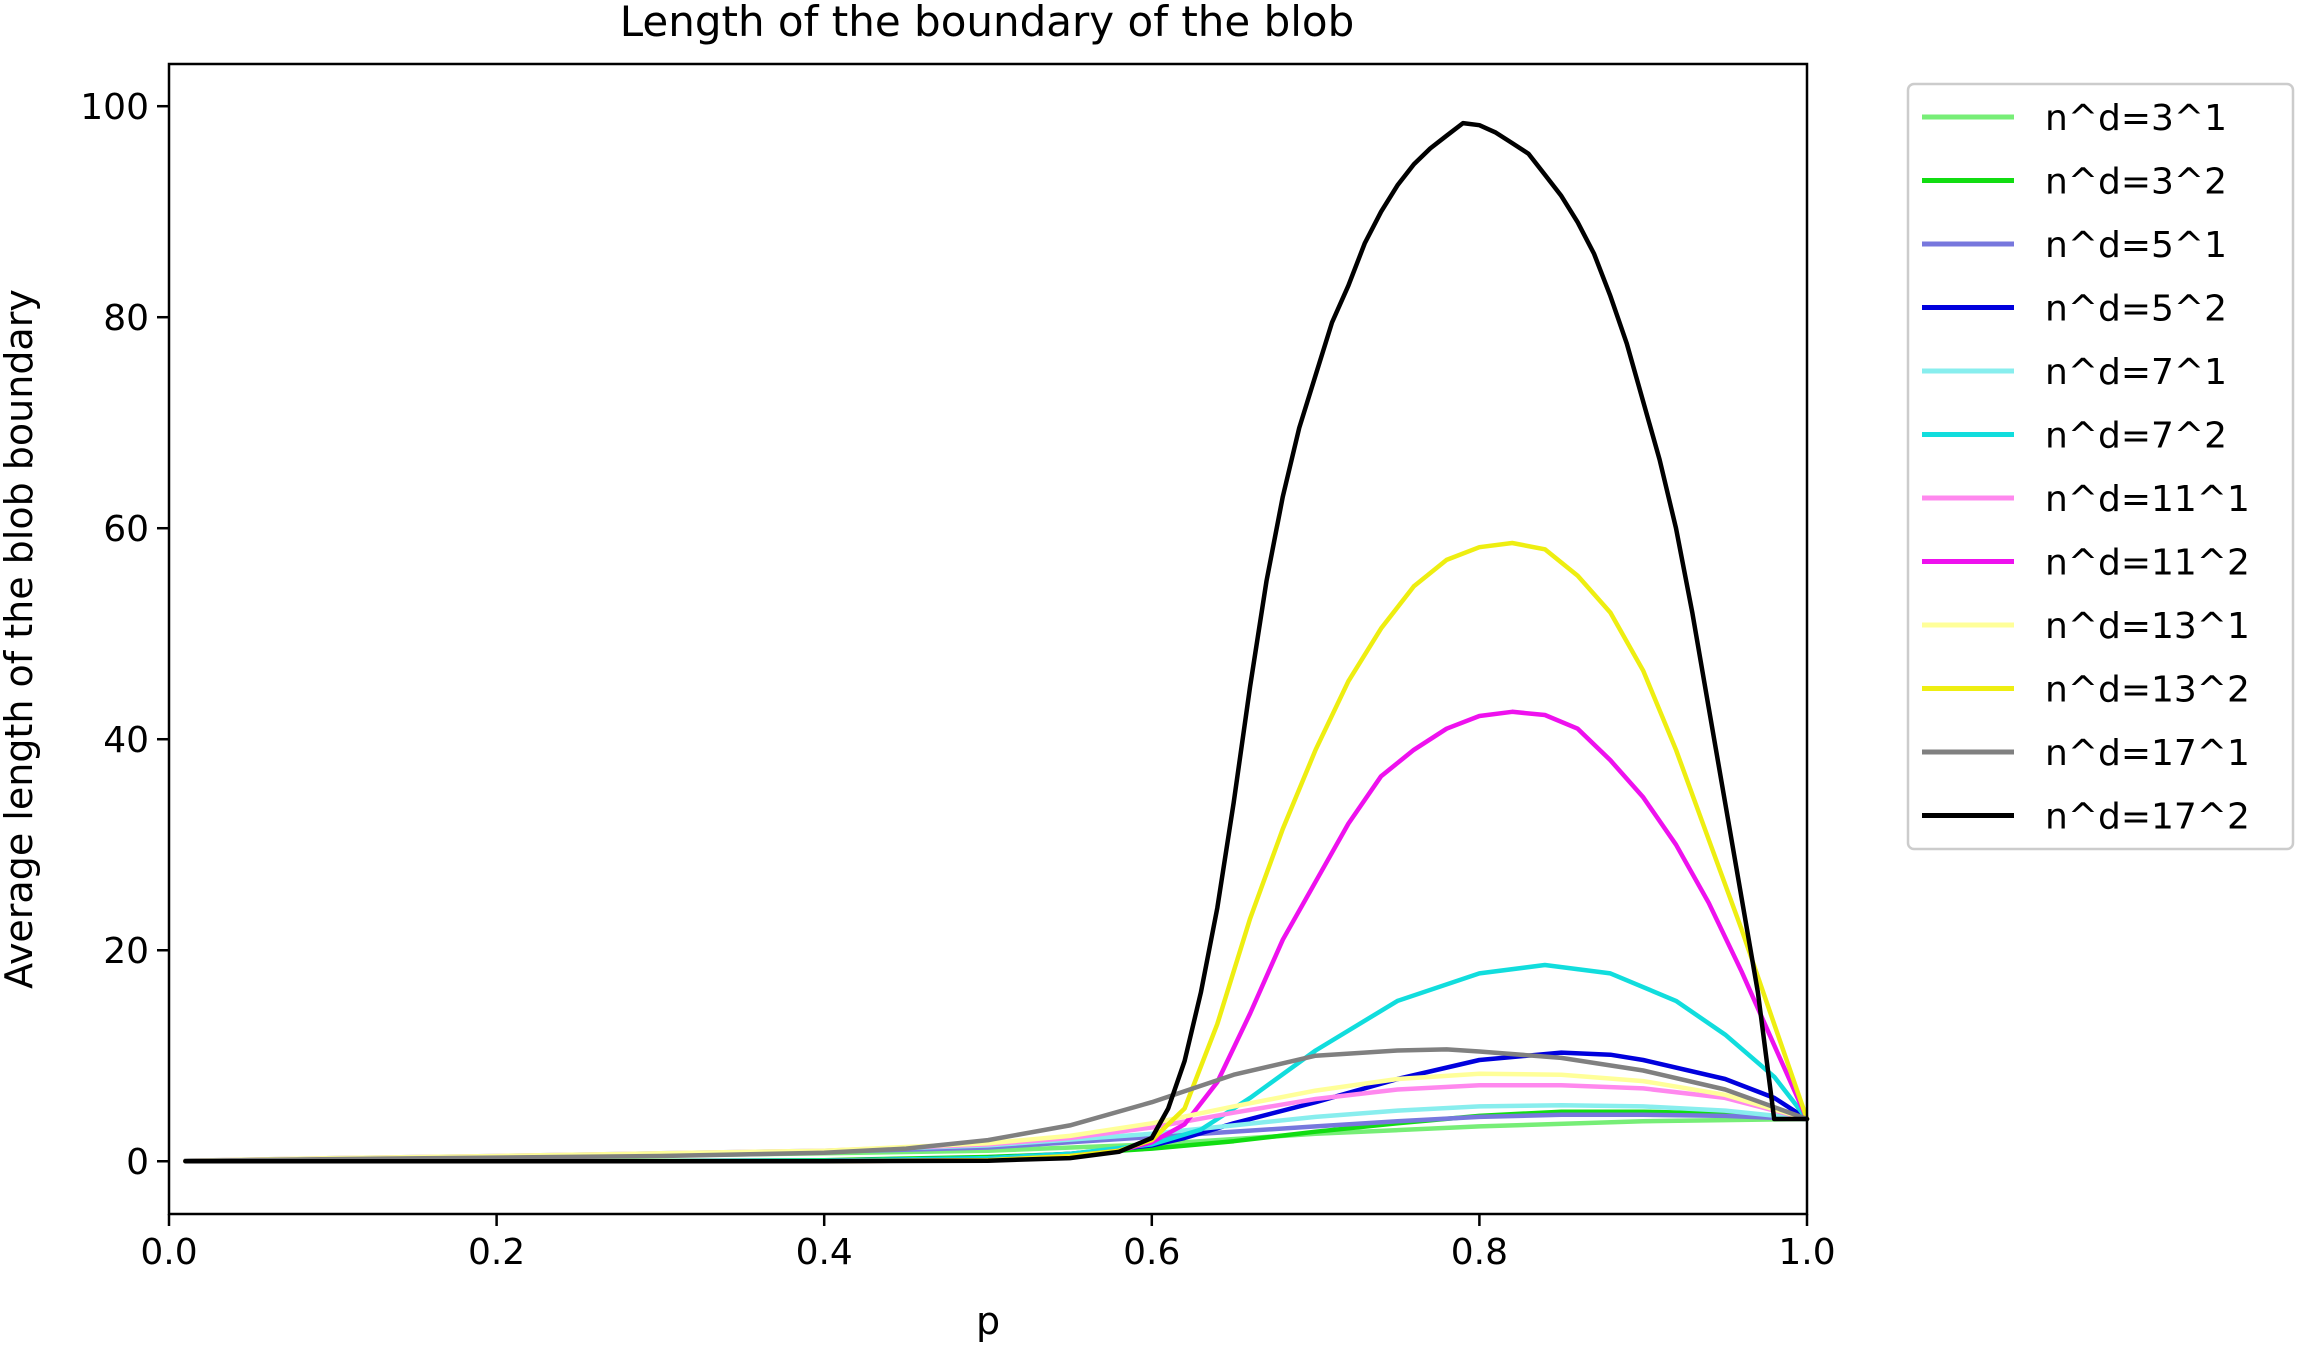  Describe the element at coordinates (988, 1321) in the screenshot. I see `x-axis-label: p` at that location.